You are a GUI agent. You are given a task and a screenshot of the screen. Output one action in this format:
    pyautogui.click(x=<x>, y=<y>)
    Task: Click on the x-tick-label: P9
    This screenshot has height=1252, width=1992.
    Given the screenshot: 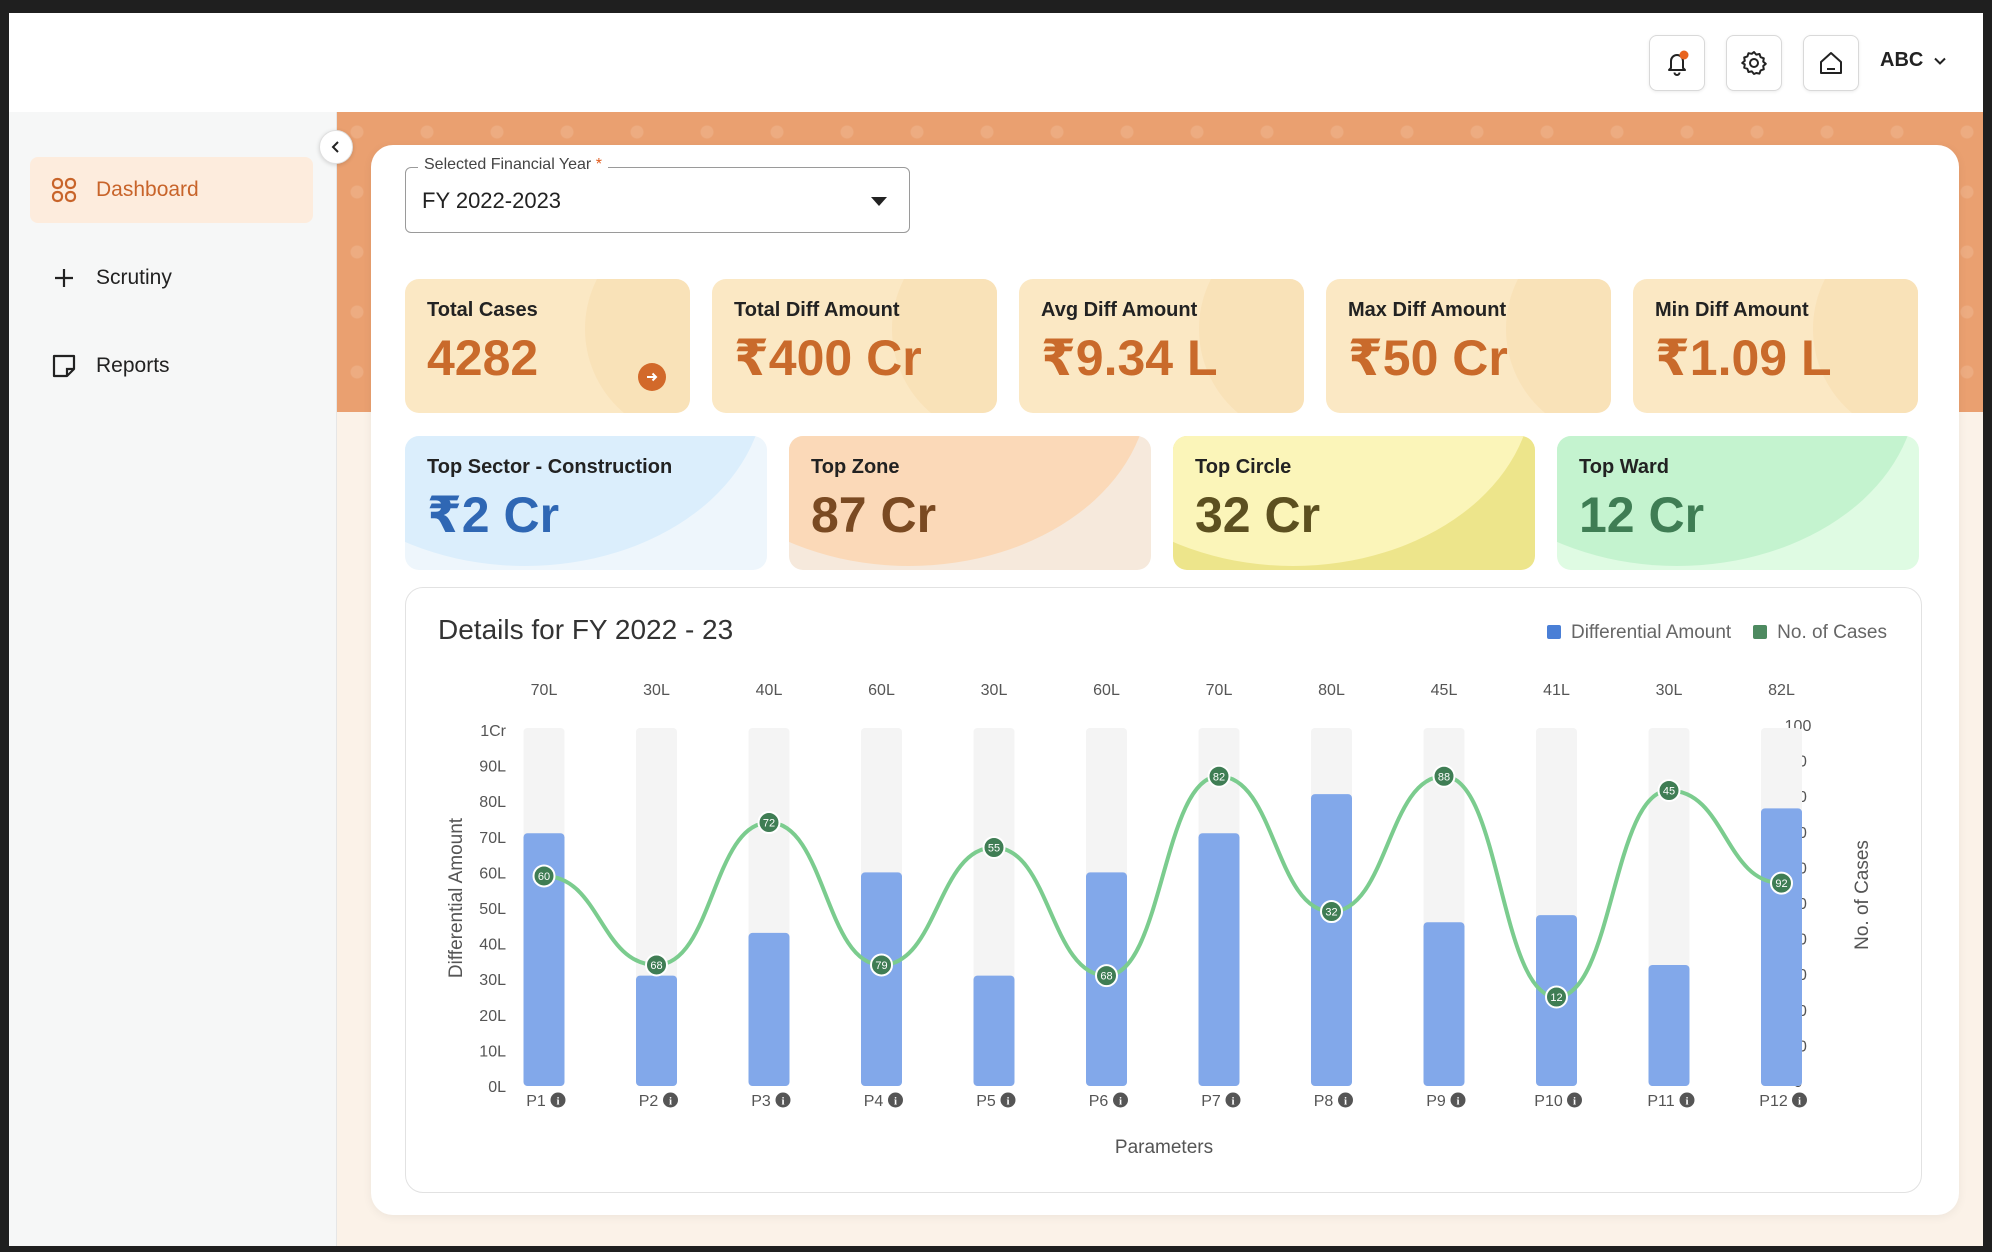 What is the action you would take?
    pyautogui.click(x=1436, y=1101)
    